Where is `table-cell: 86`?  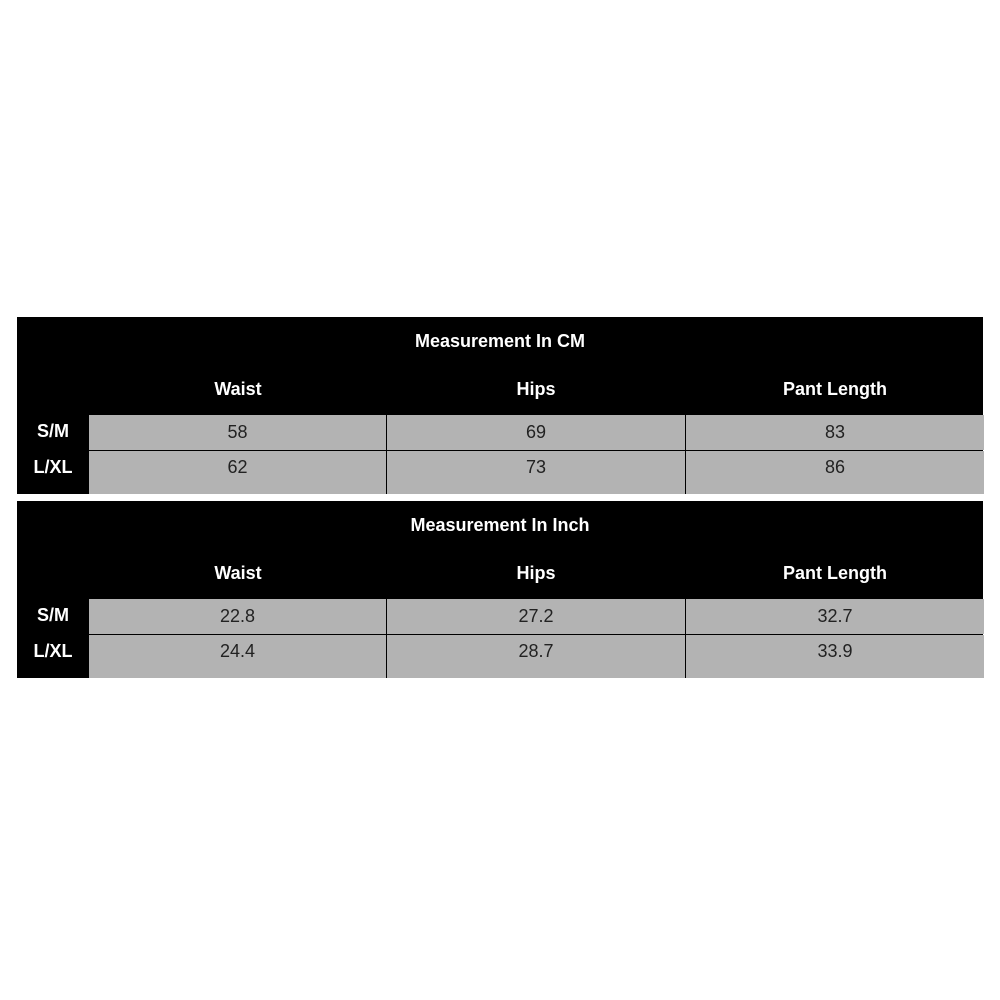 table-cell: 86 is located at coordinates (835, 472).